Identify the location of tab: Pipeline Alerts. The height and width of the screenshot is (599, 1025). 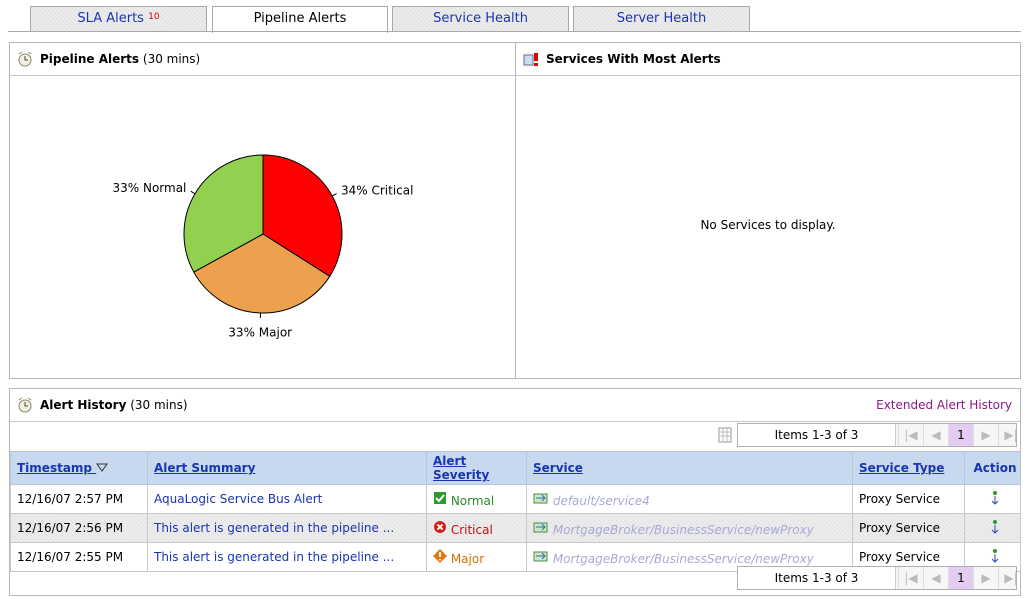
(300, 19).